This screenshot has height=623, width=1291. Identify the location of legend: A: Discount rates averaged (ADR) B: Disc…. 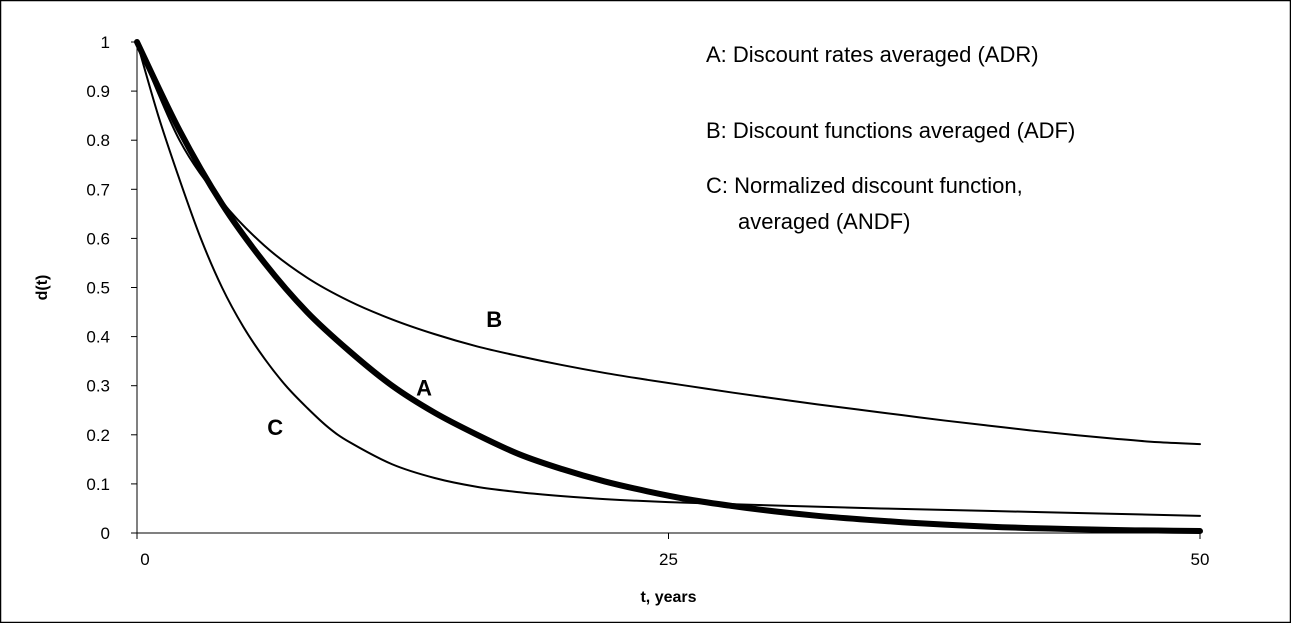
(890, 138).